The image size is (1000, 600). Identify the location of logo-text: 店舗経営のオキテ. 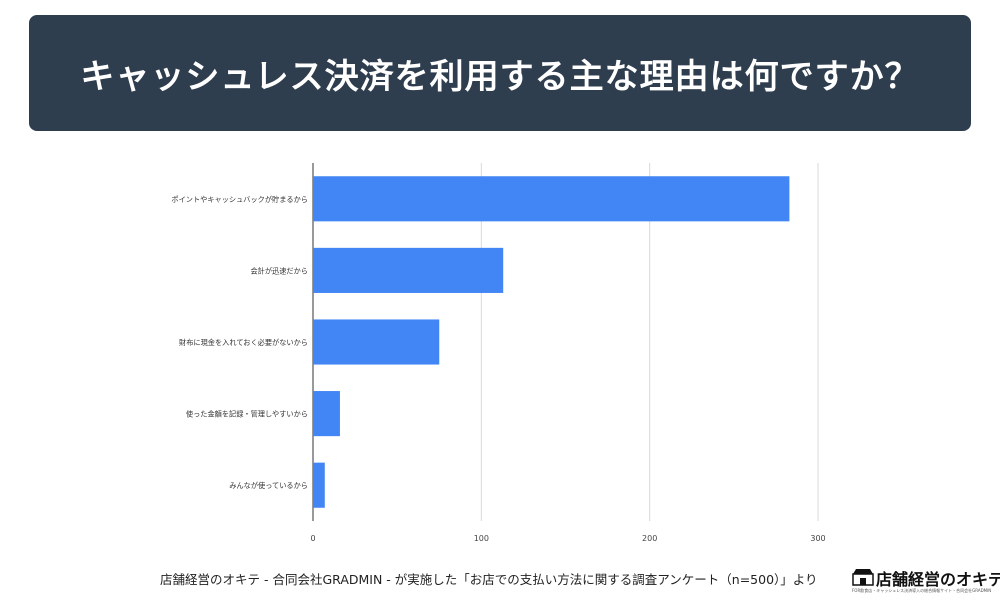
(938, 579).